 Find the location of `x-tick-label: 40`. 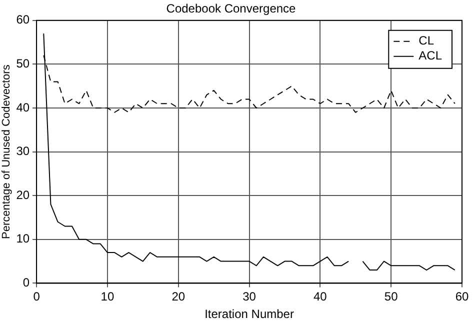

x-tick-label: 40 is located at coordinates (321, 297).